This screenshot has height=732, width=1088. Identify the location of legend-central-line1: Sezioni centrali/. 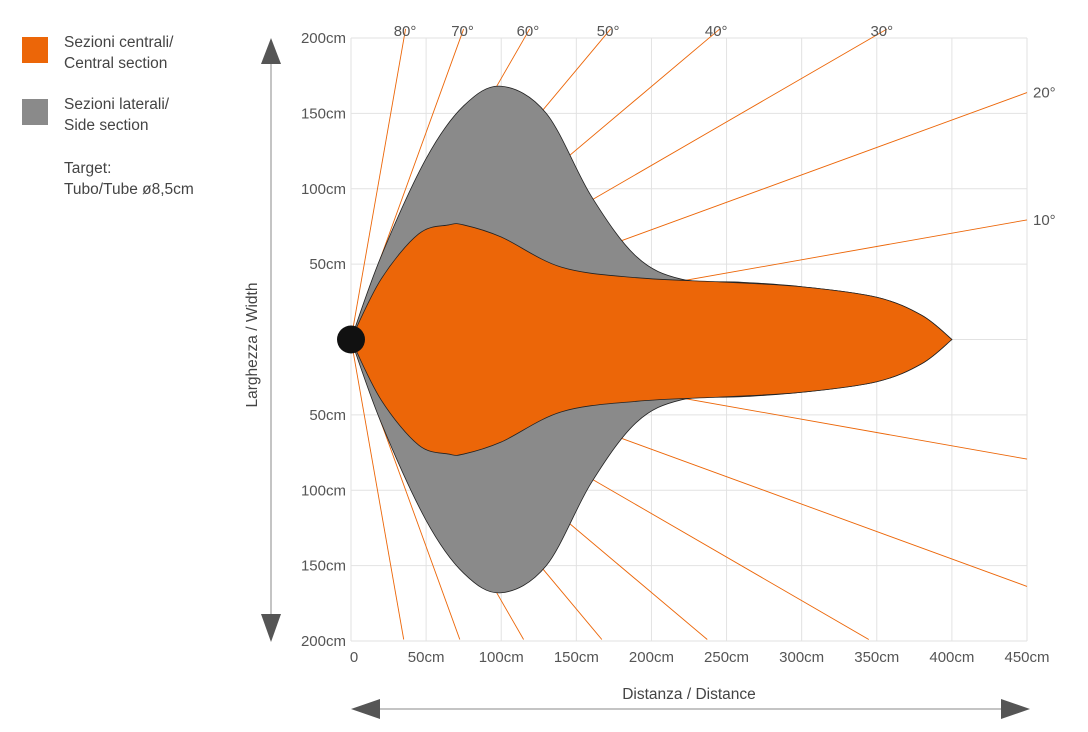
(119, 42).